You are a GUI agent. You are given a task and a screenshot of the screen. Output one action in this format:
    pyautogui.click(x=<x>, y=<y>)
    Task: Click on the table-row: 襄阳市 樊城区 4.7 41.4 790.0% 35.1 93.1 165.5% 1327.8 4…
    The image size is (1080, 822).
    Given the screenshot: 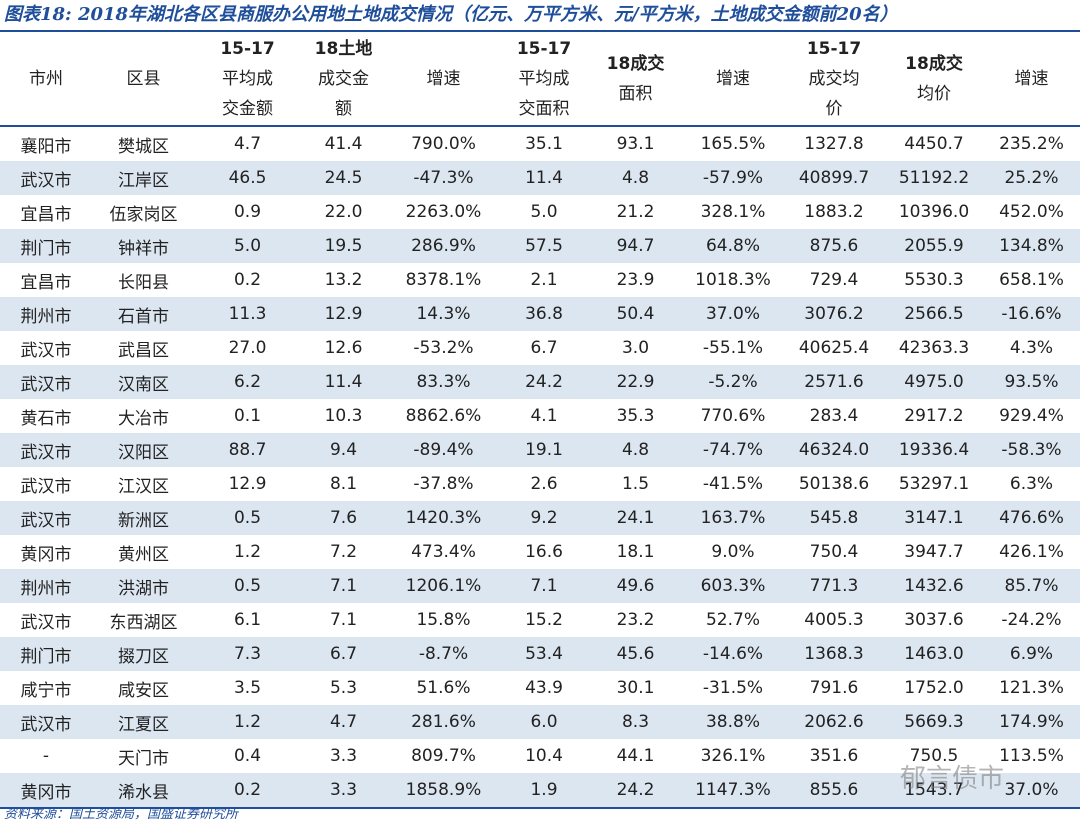 What is the action you would take?
    pyautogui.click(x=540, y=143)
    